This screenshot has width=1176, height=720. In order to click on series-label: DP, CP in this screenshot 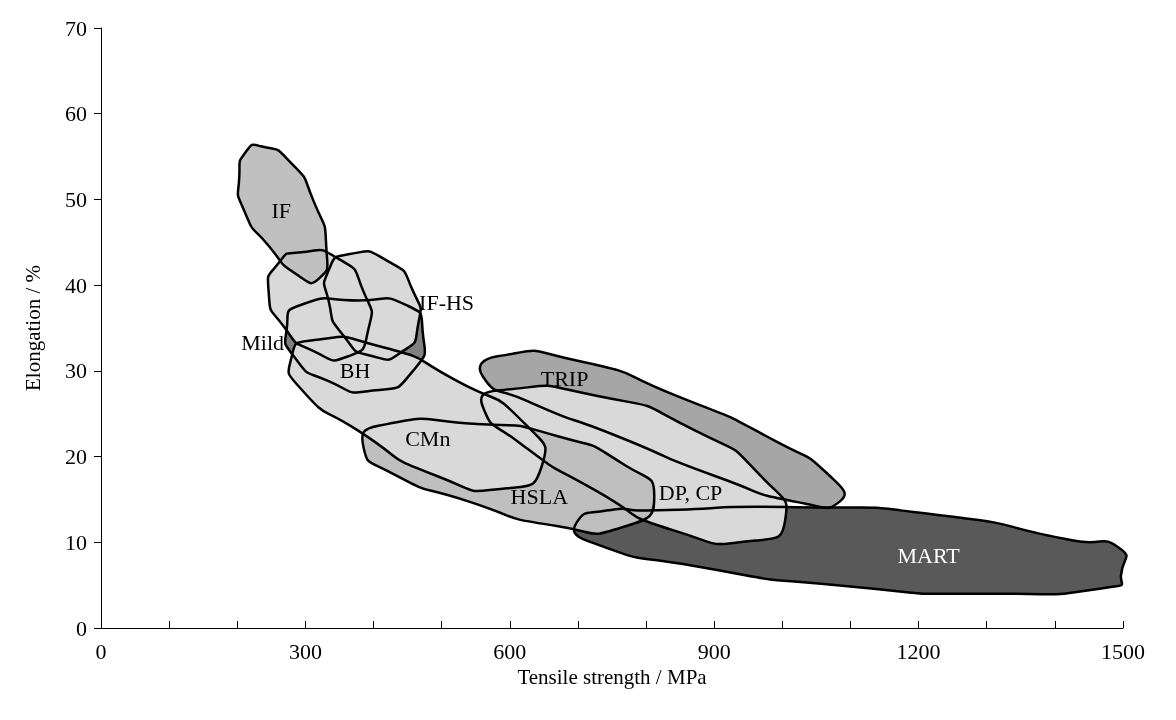, I will do `click(690, 493)`.